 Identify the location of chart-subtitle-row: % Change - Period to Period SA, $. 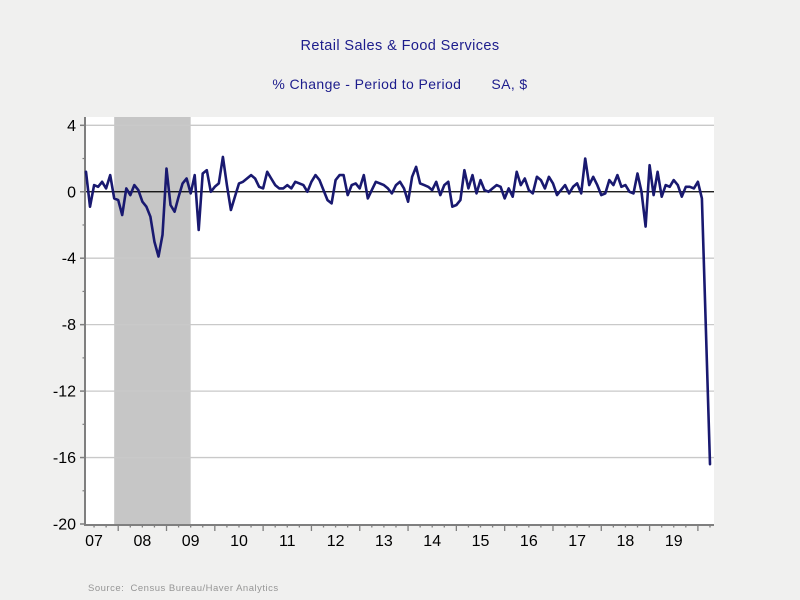
(400, 84).